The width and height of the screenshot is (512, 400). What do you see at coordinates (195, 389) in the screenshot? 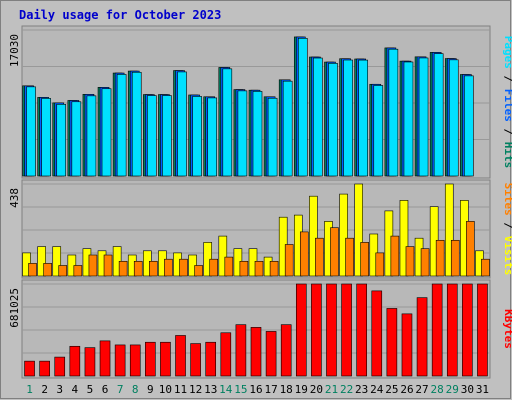
I see `x-tick-label-12: 12` at bounding box center [195, 389].